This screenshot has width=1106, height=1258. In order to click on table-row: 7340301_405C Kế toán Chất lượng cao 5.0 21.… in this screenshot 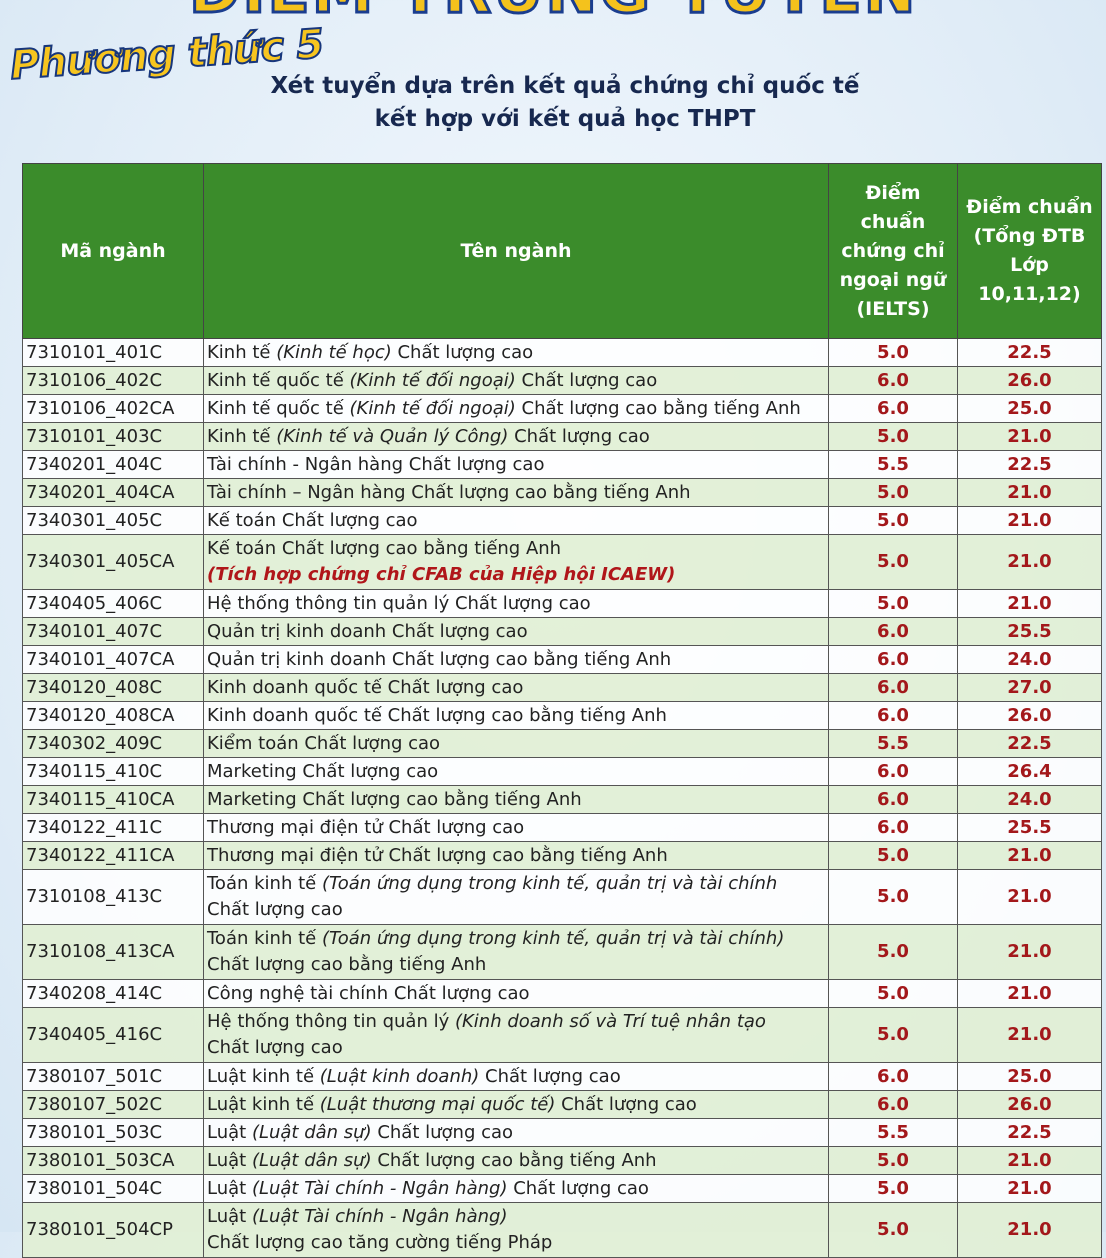, I will do `click(562, 520)`.